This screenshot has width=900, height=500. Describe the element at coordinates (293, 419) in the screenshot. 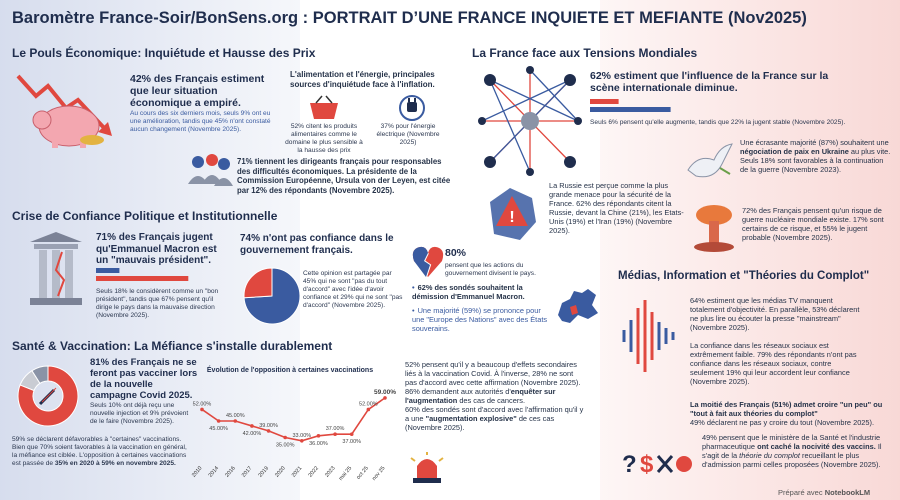

I see `line` at that location.